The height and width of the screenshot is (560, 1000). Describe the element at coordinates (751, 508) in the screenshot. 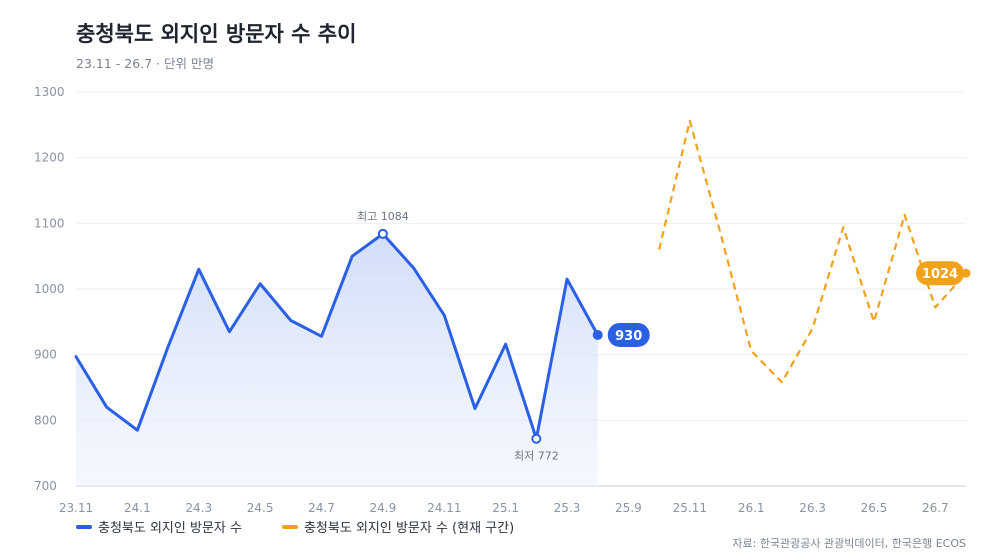

I see `x-tick-label: 26.1` at that location.